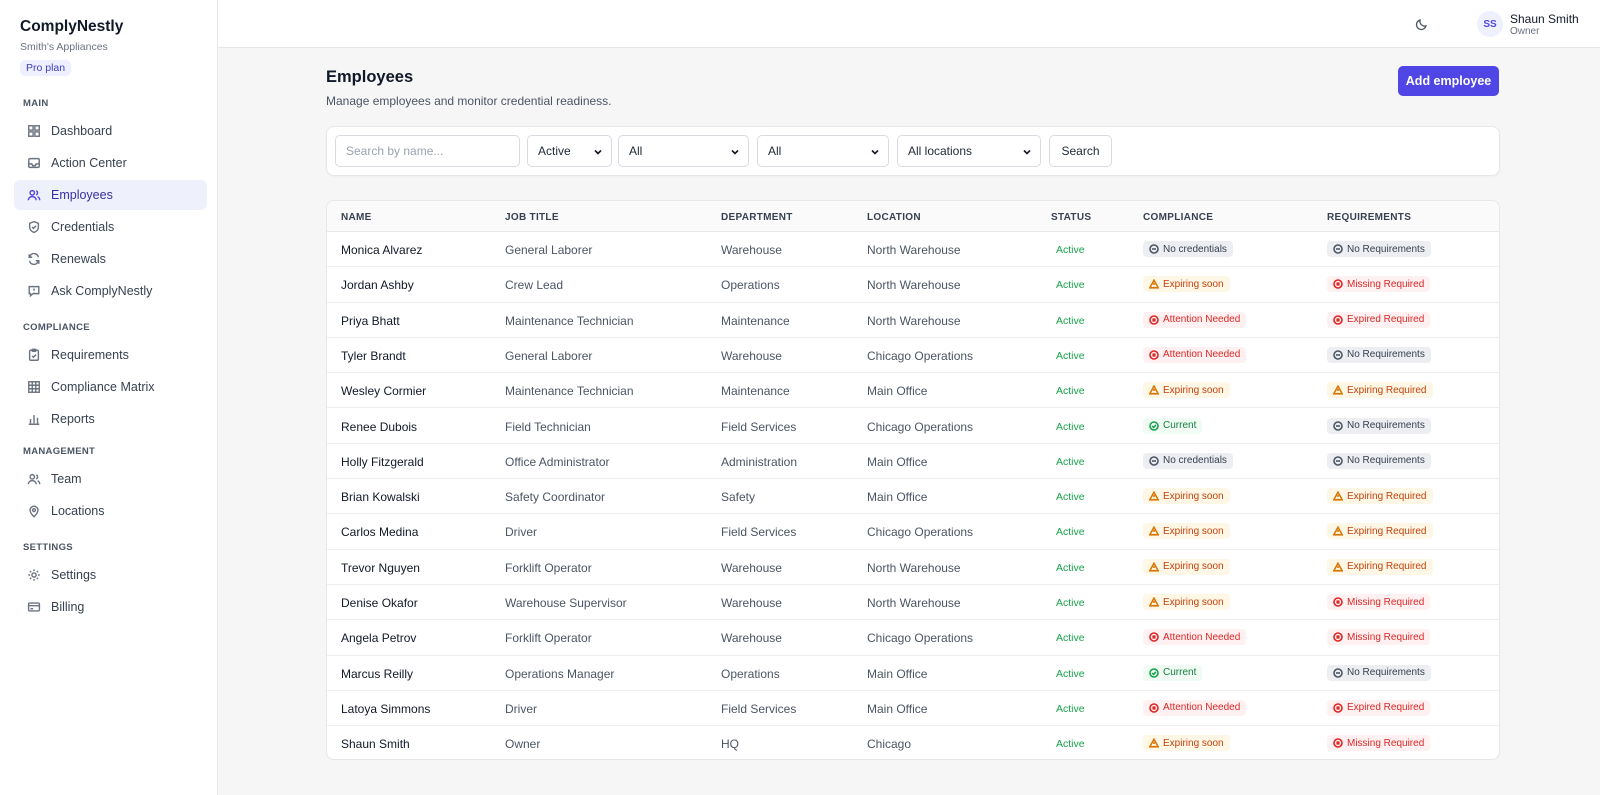 This screenshot has width=1600, height=795. Describe the element at coordinates (1173, 672) in the screenshot. I see `compliance-badge: Current` at that location.